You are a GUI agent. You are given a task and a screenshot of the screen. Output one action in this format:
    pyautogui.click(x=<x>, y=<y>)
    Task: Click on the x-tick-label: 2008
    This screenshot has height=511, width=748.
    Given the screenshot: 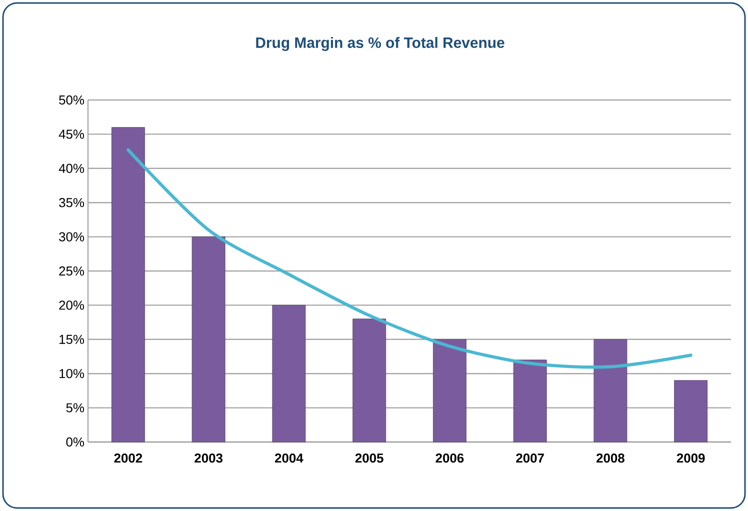 What is the action you would take?
    pyautogui.click(x=610, y=458)
    